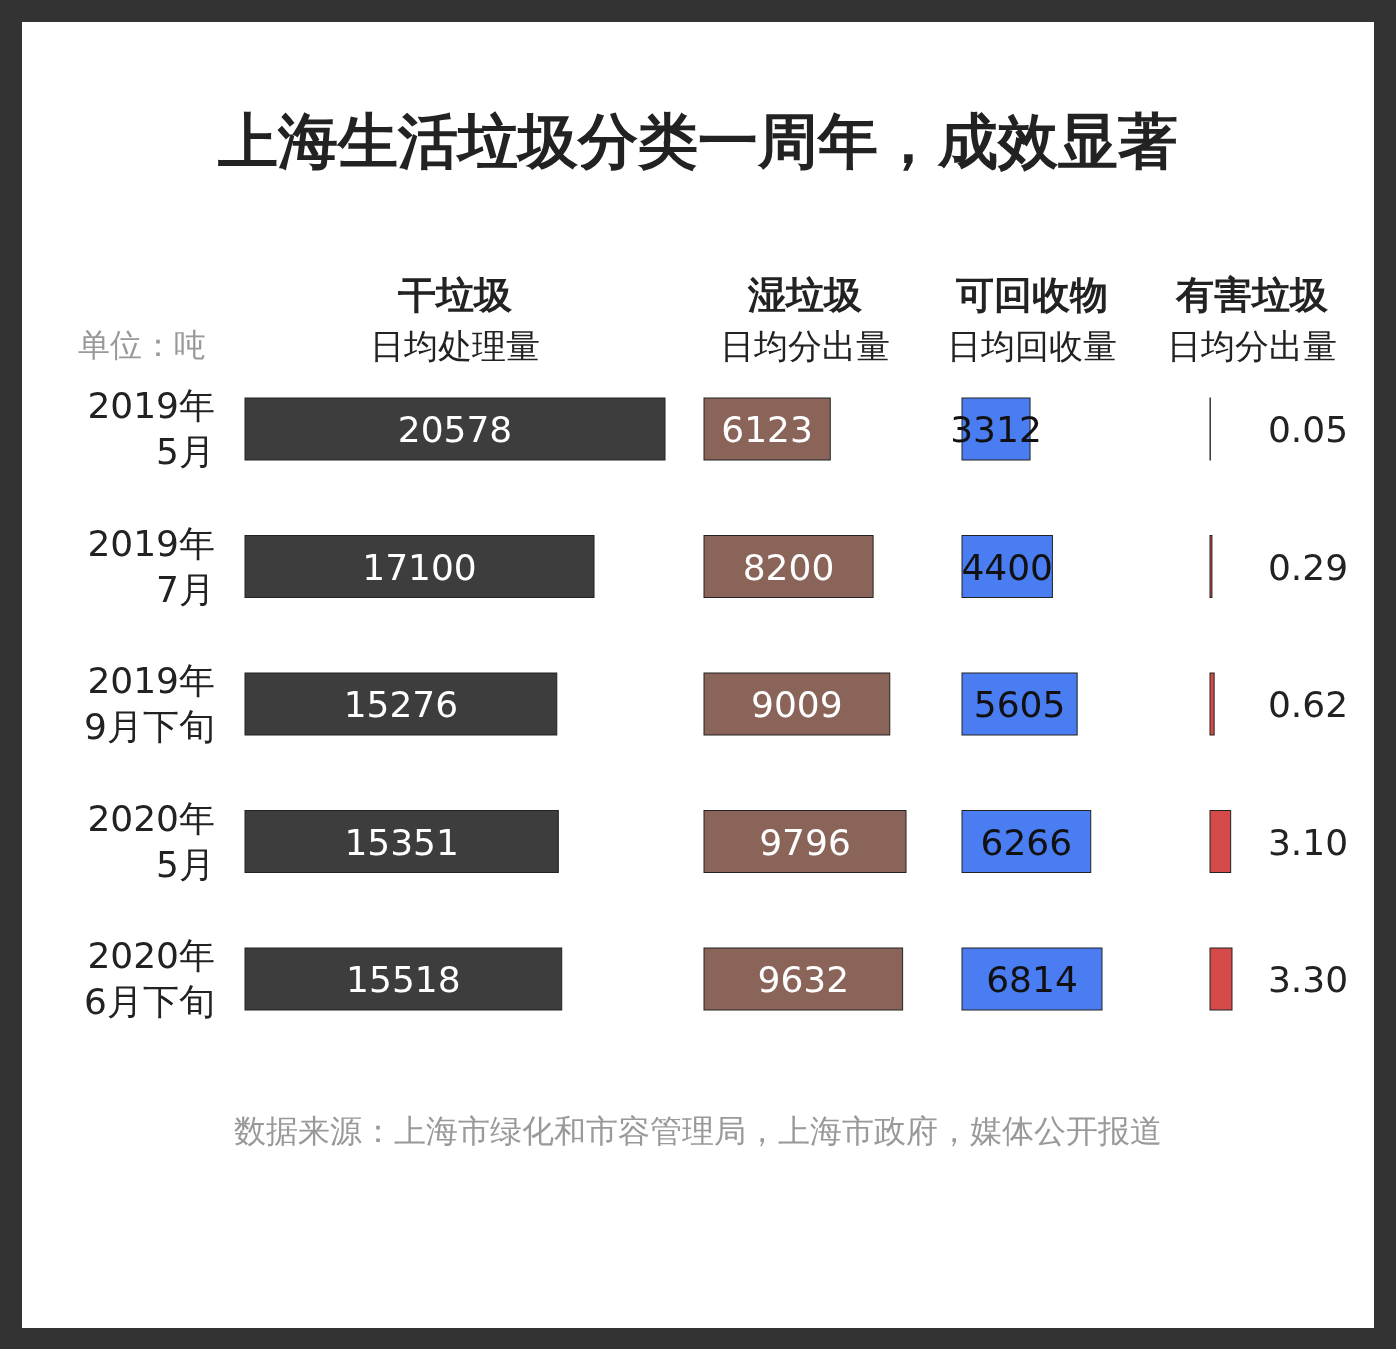 The height and width of the screenshot is (1349, 1396). Describe the element at coordinates (151, 428) in the screenshot. I see `y-tick-label: 2019年 5月` at that location.